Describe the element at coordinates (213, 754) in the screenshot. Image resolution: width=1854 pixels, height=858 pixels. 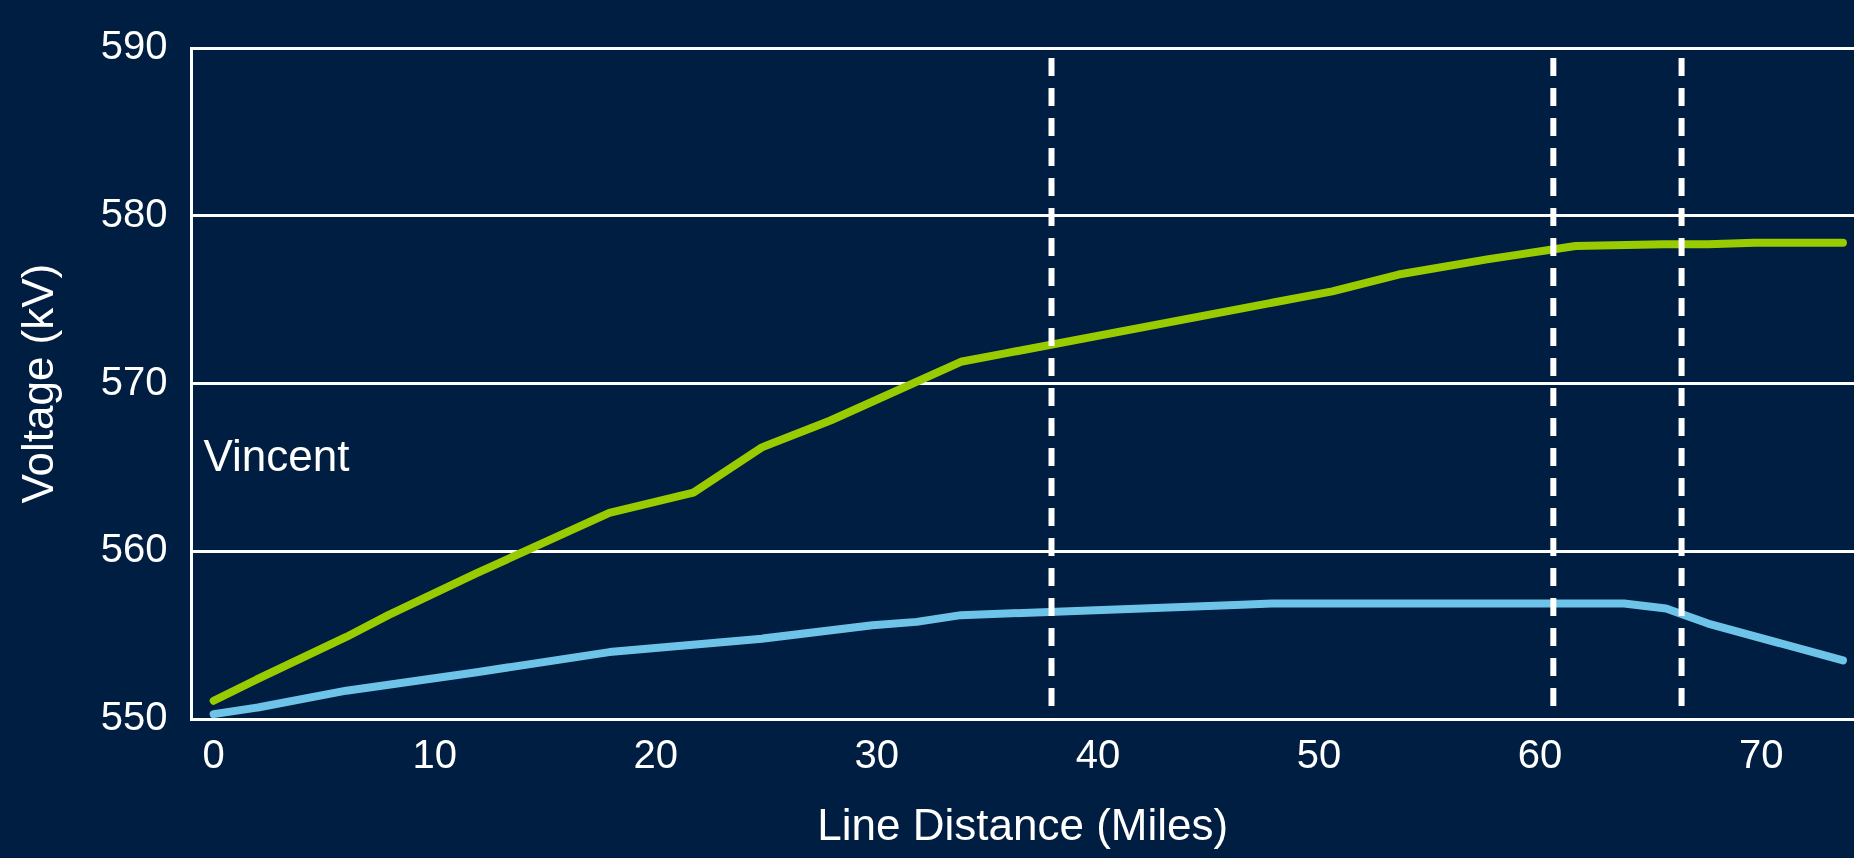
I see `x-tick-label: 0` at that location.